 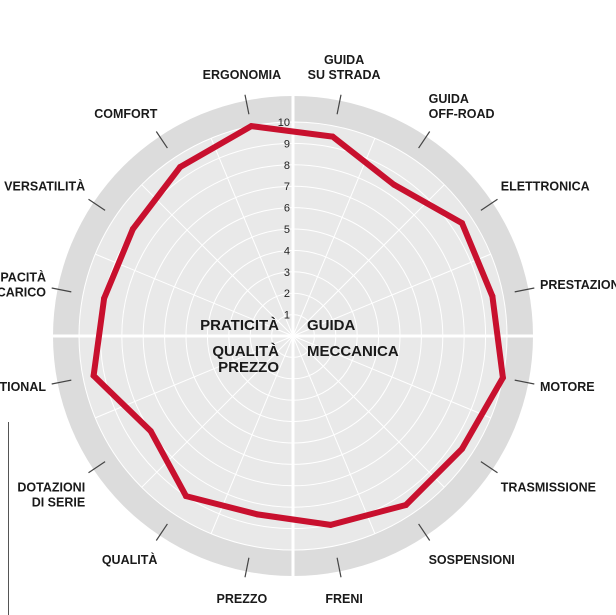 I want to click on tick-label-1: 1, so click(x=287, y=316).